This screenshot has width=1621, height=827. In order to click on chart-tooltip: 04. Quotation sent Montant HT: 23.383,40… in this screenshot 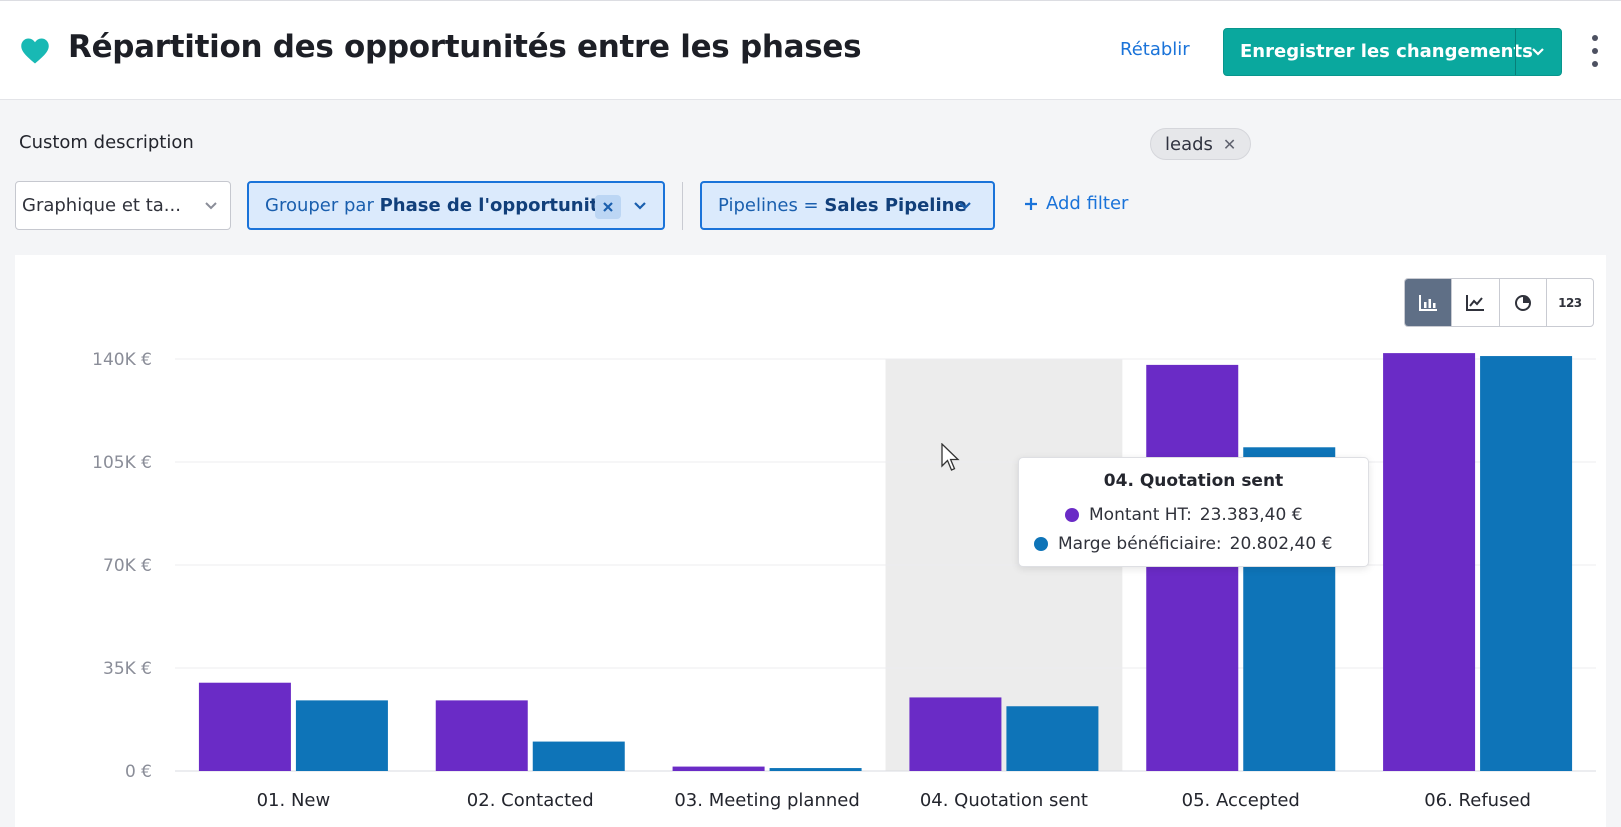, I will do `click(1193, 512)`.